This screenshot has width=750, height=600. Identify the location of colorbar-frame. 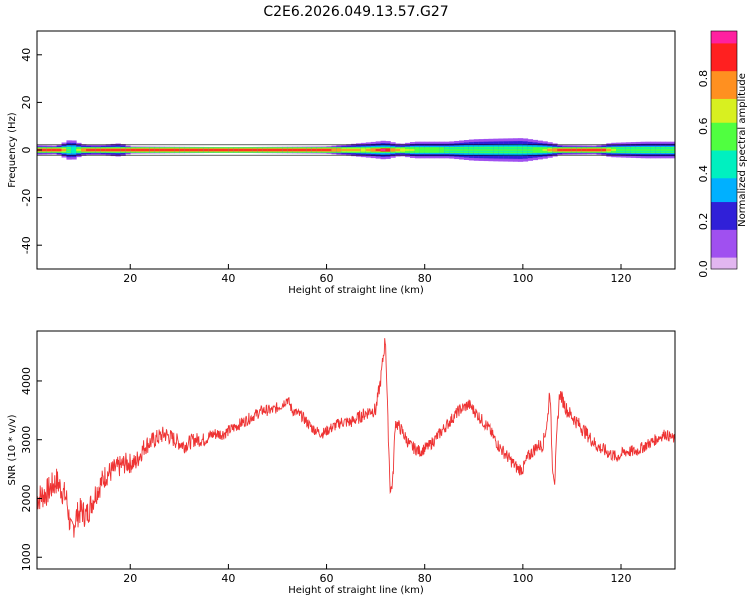
(724, 150).